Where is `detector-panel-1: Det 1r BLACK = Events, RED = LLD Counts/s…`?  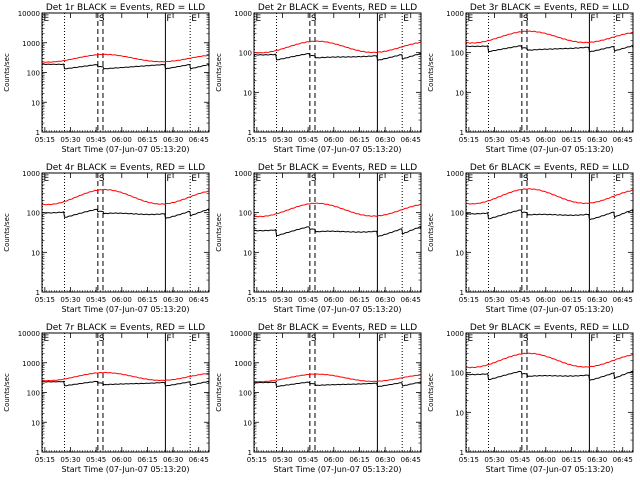 detector-panel-1: Det 1r BLACK = Events, RED = LLD Counts/s… is located at coordinates (106, 78).